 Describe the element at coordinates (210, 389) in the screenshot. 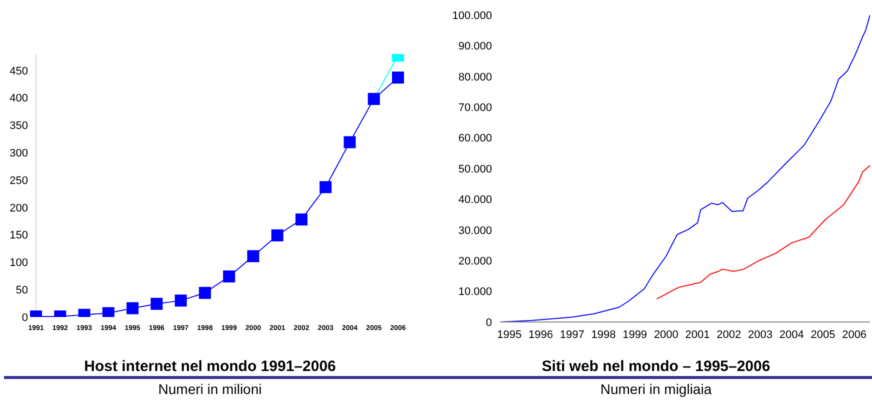

I see `text: Numeri in milioni` at that location.